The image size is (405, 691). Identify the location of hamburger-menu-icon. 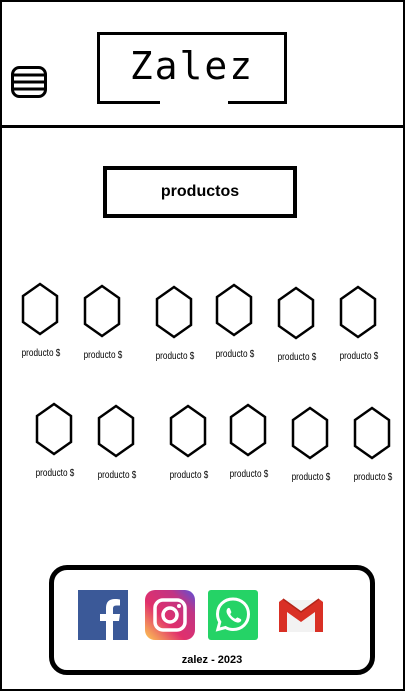
(29, 82).